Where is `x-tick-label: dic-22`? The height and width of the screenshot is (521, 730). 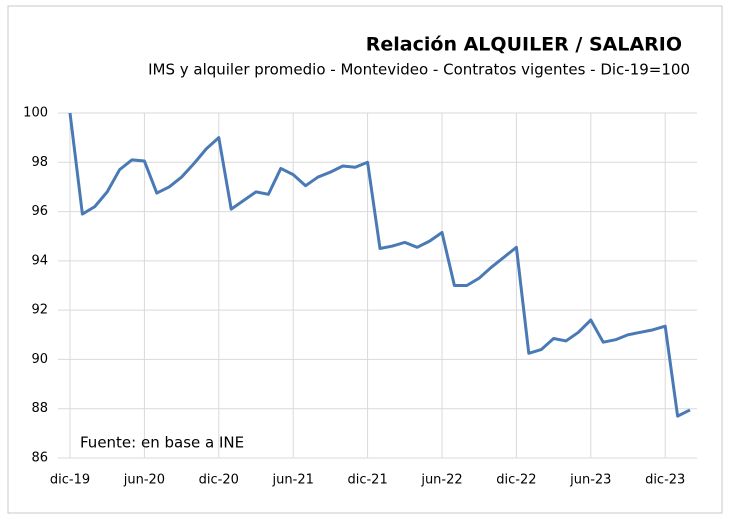
x-tick-label: dic-22 is located at coordinates (516, 480).